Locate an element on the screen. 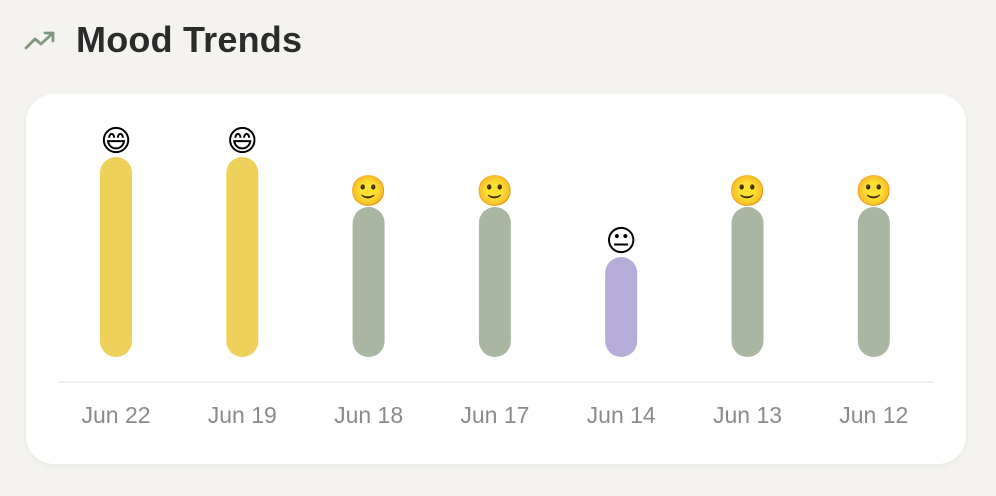  x-tick-label: Jun 18 is located at coordinates (368, 415).